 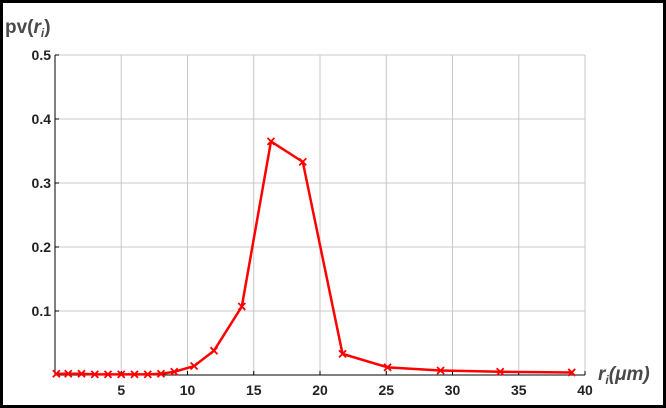 I want to click on x-tick-label: 5, so click(x=121, y=390).